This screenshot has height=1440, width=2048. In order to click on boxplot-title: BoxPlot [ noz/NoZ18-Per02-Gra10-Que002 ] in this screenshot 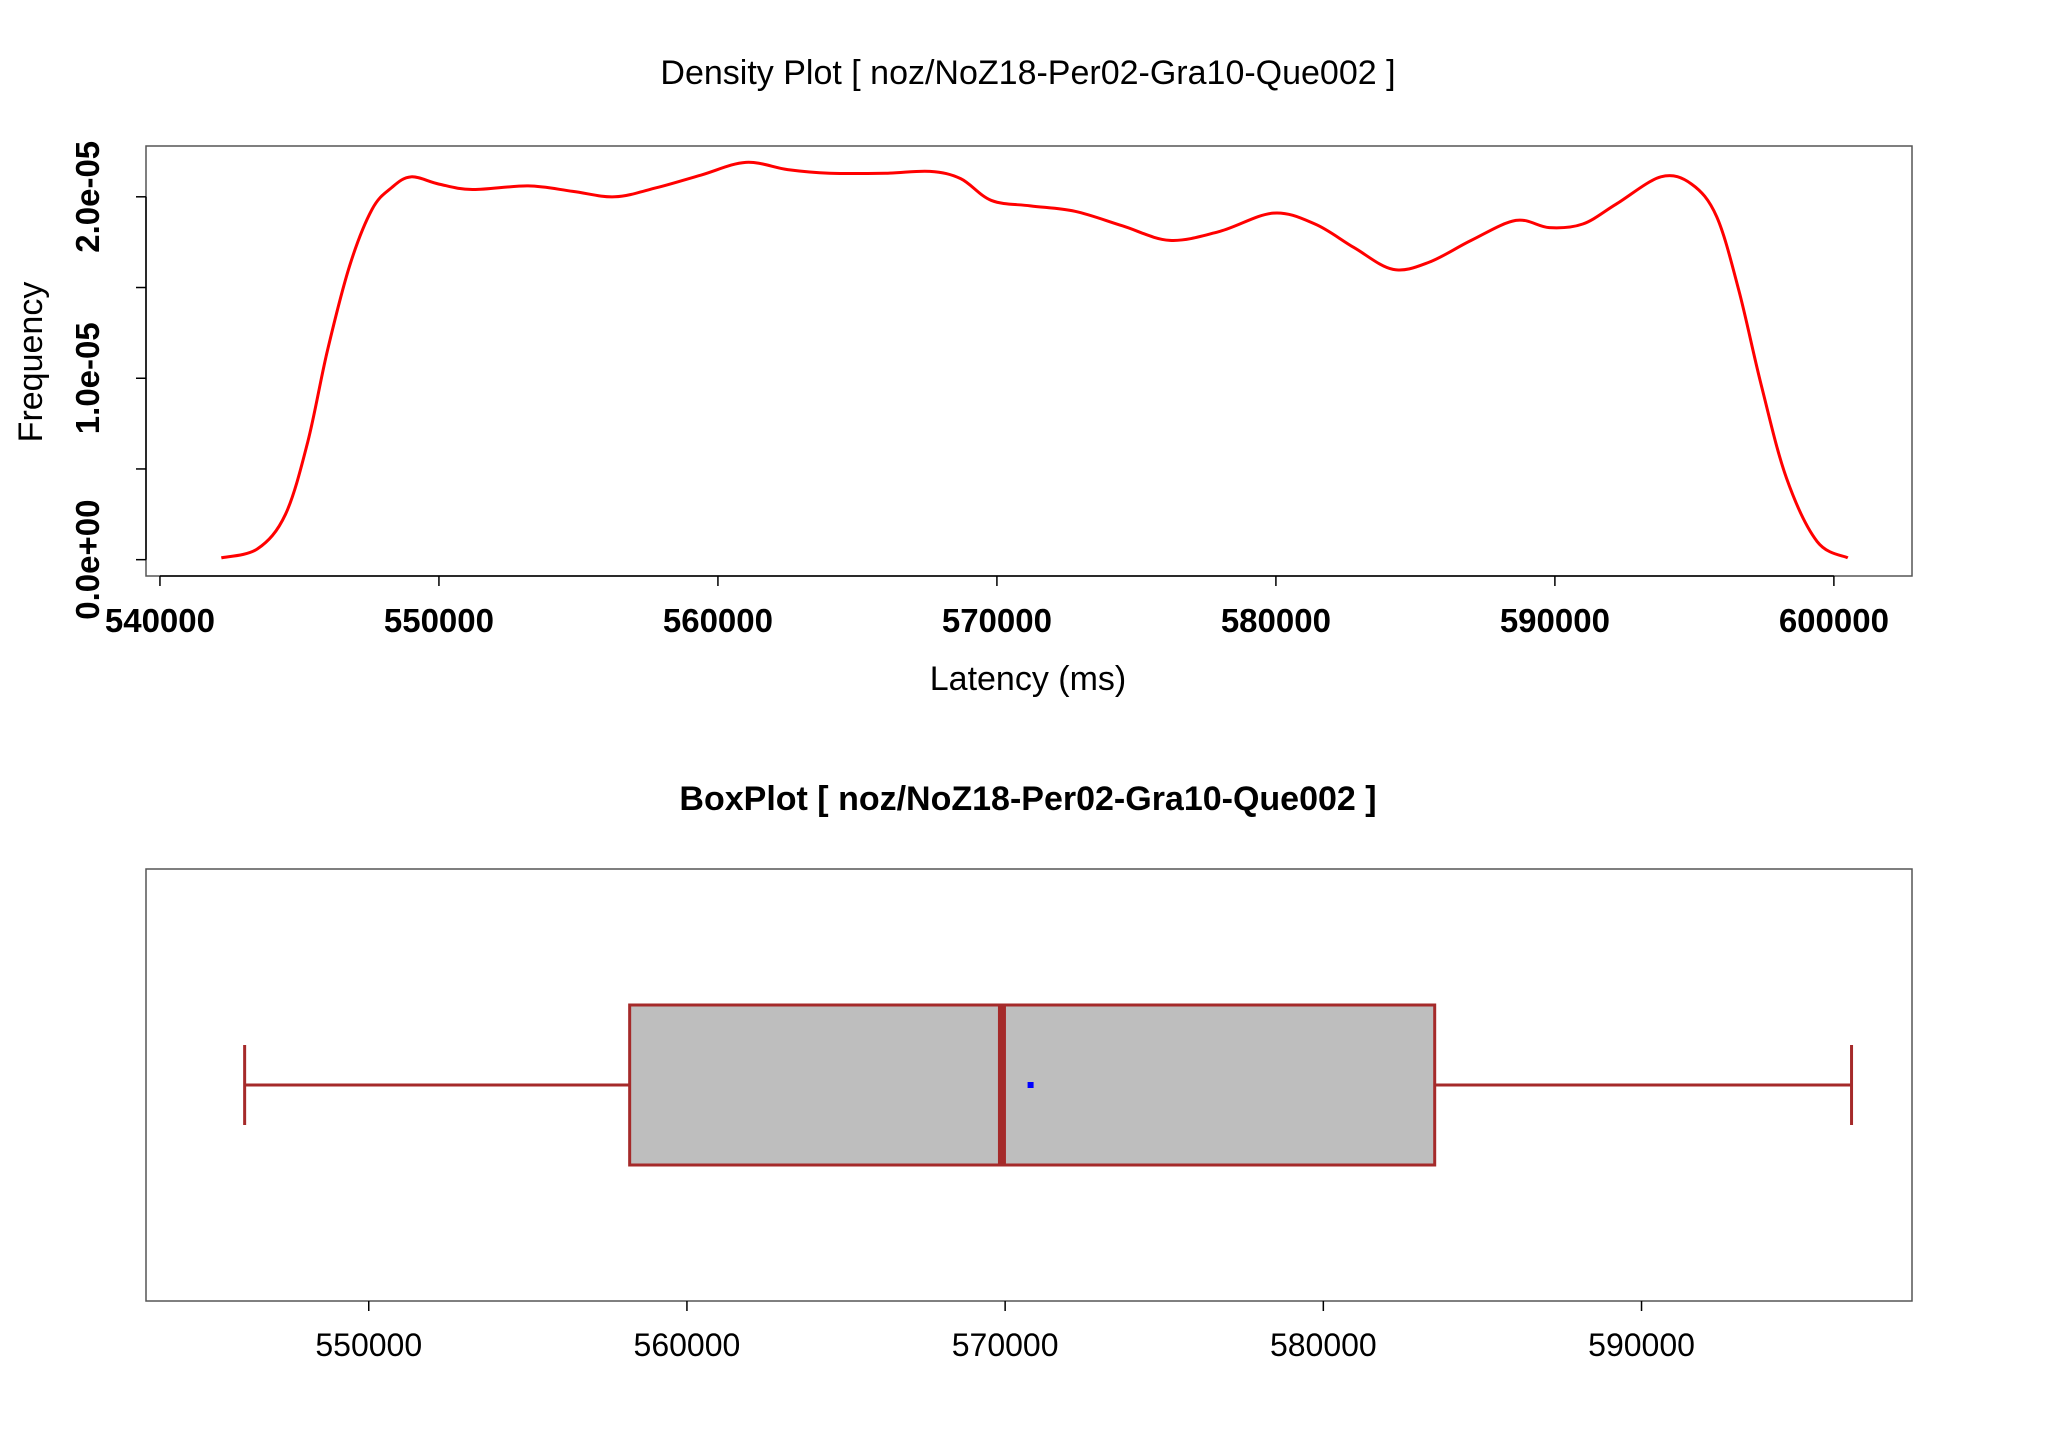, I will do `click(1027, 799)`.